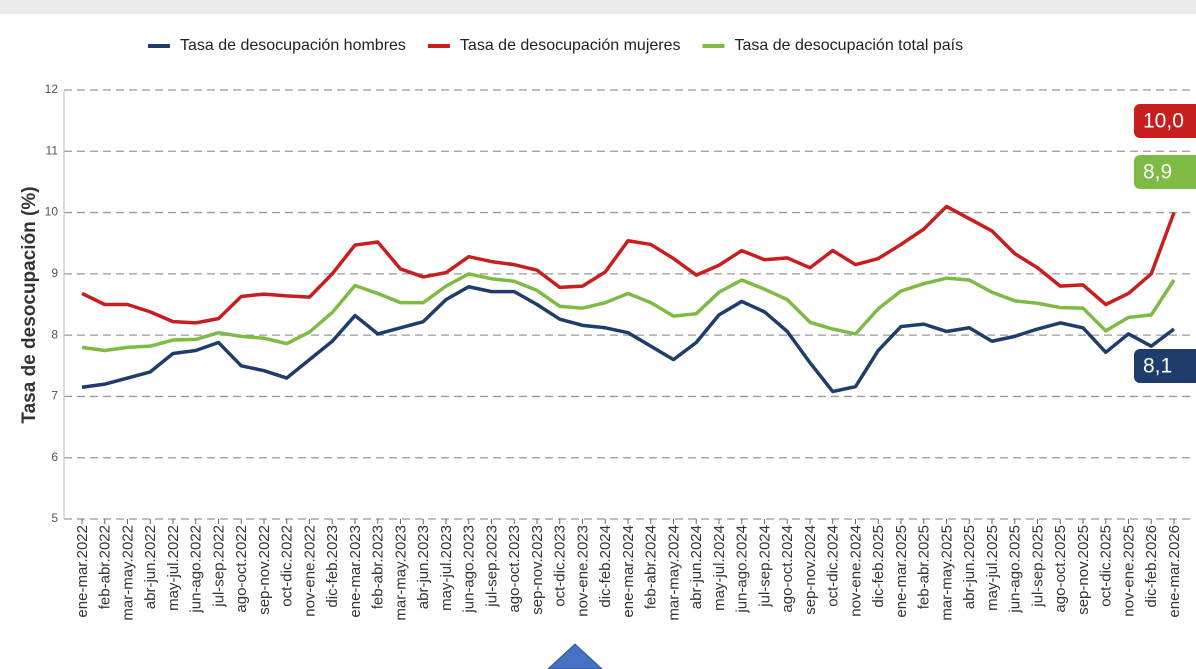 Image resolution: width=1196 pixels, height=669 pixels. Describe the element at coordinates (570, 45) in the screenshot. I see `legend-label: Tasa de desocupación mujeres` at that location.